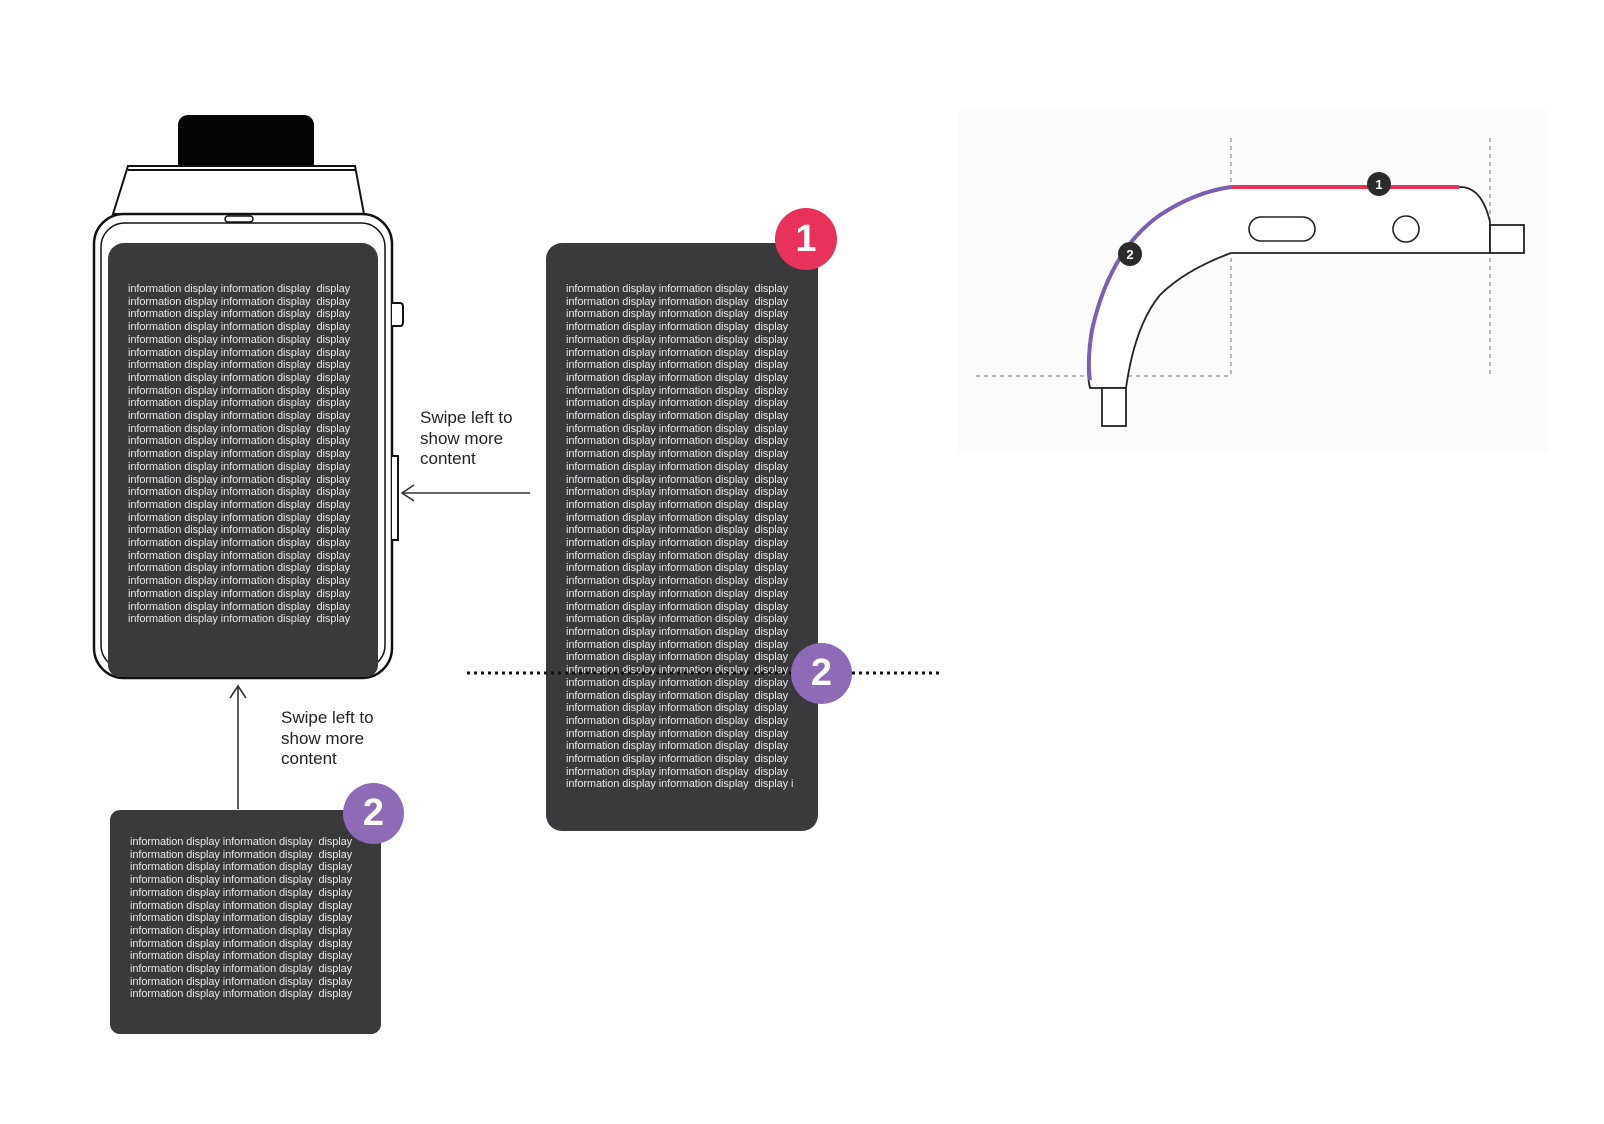 The height and width of the screenshot is (1124, 1604). What do you see at coordinates (373, 813) in the screenshot?
I see `badge-secondary-small-panel: 2` at bounding box center [373, 813].